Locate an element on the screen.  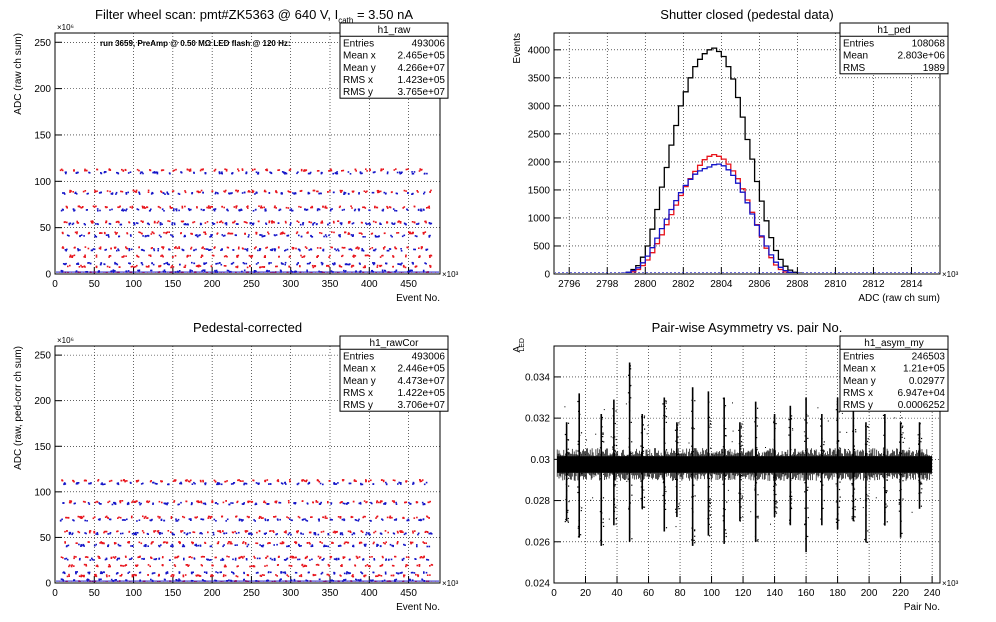
x-tick-label: 2796 is located at coordinates (569, 284).